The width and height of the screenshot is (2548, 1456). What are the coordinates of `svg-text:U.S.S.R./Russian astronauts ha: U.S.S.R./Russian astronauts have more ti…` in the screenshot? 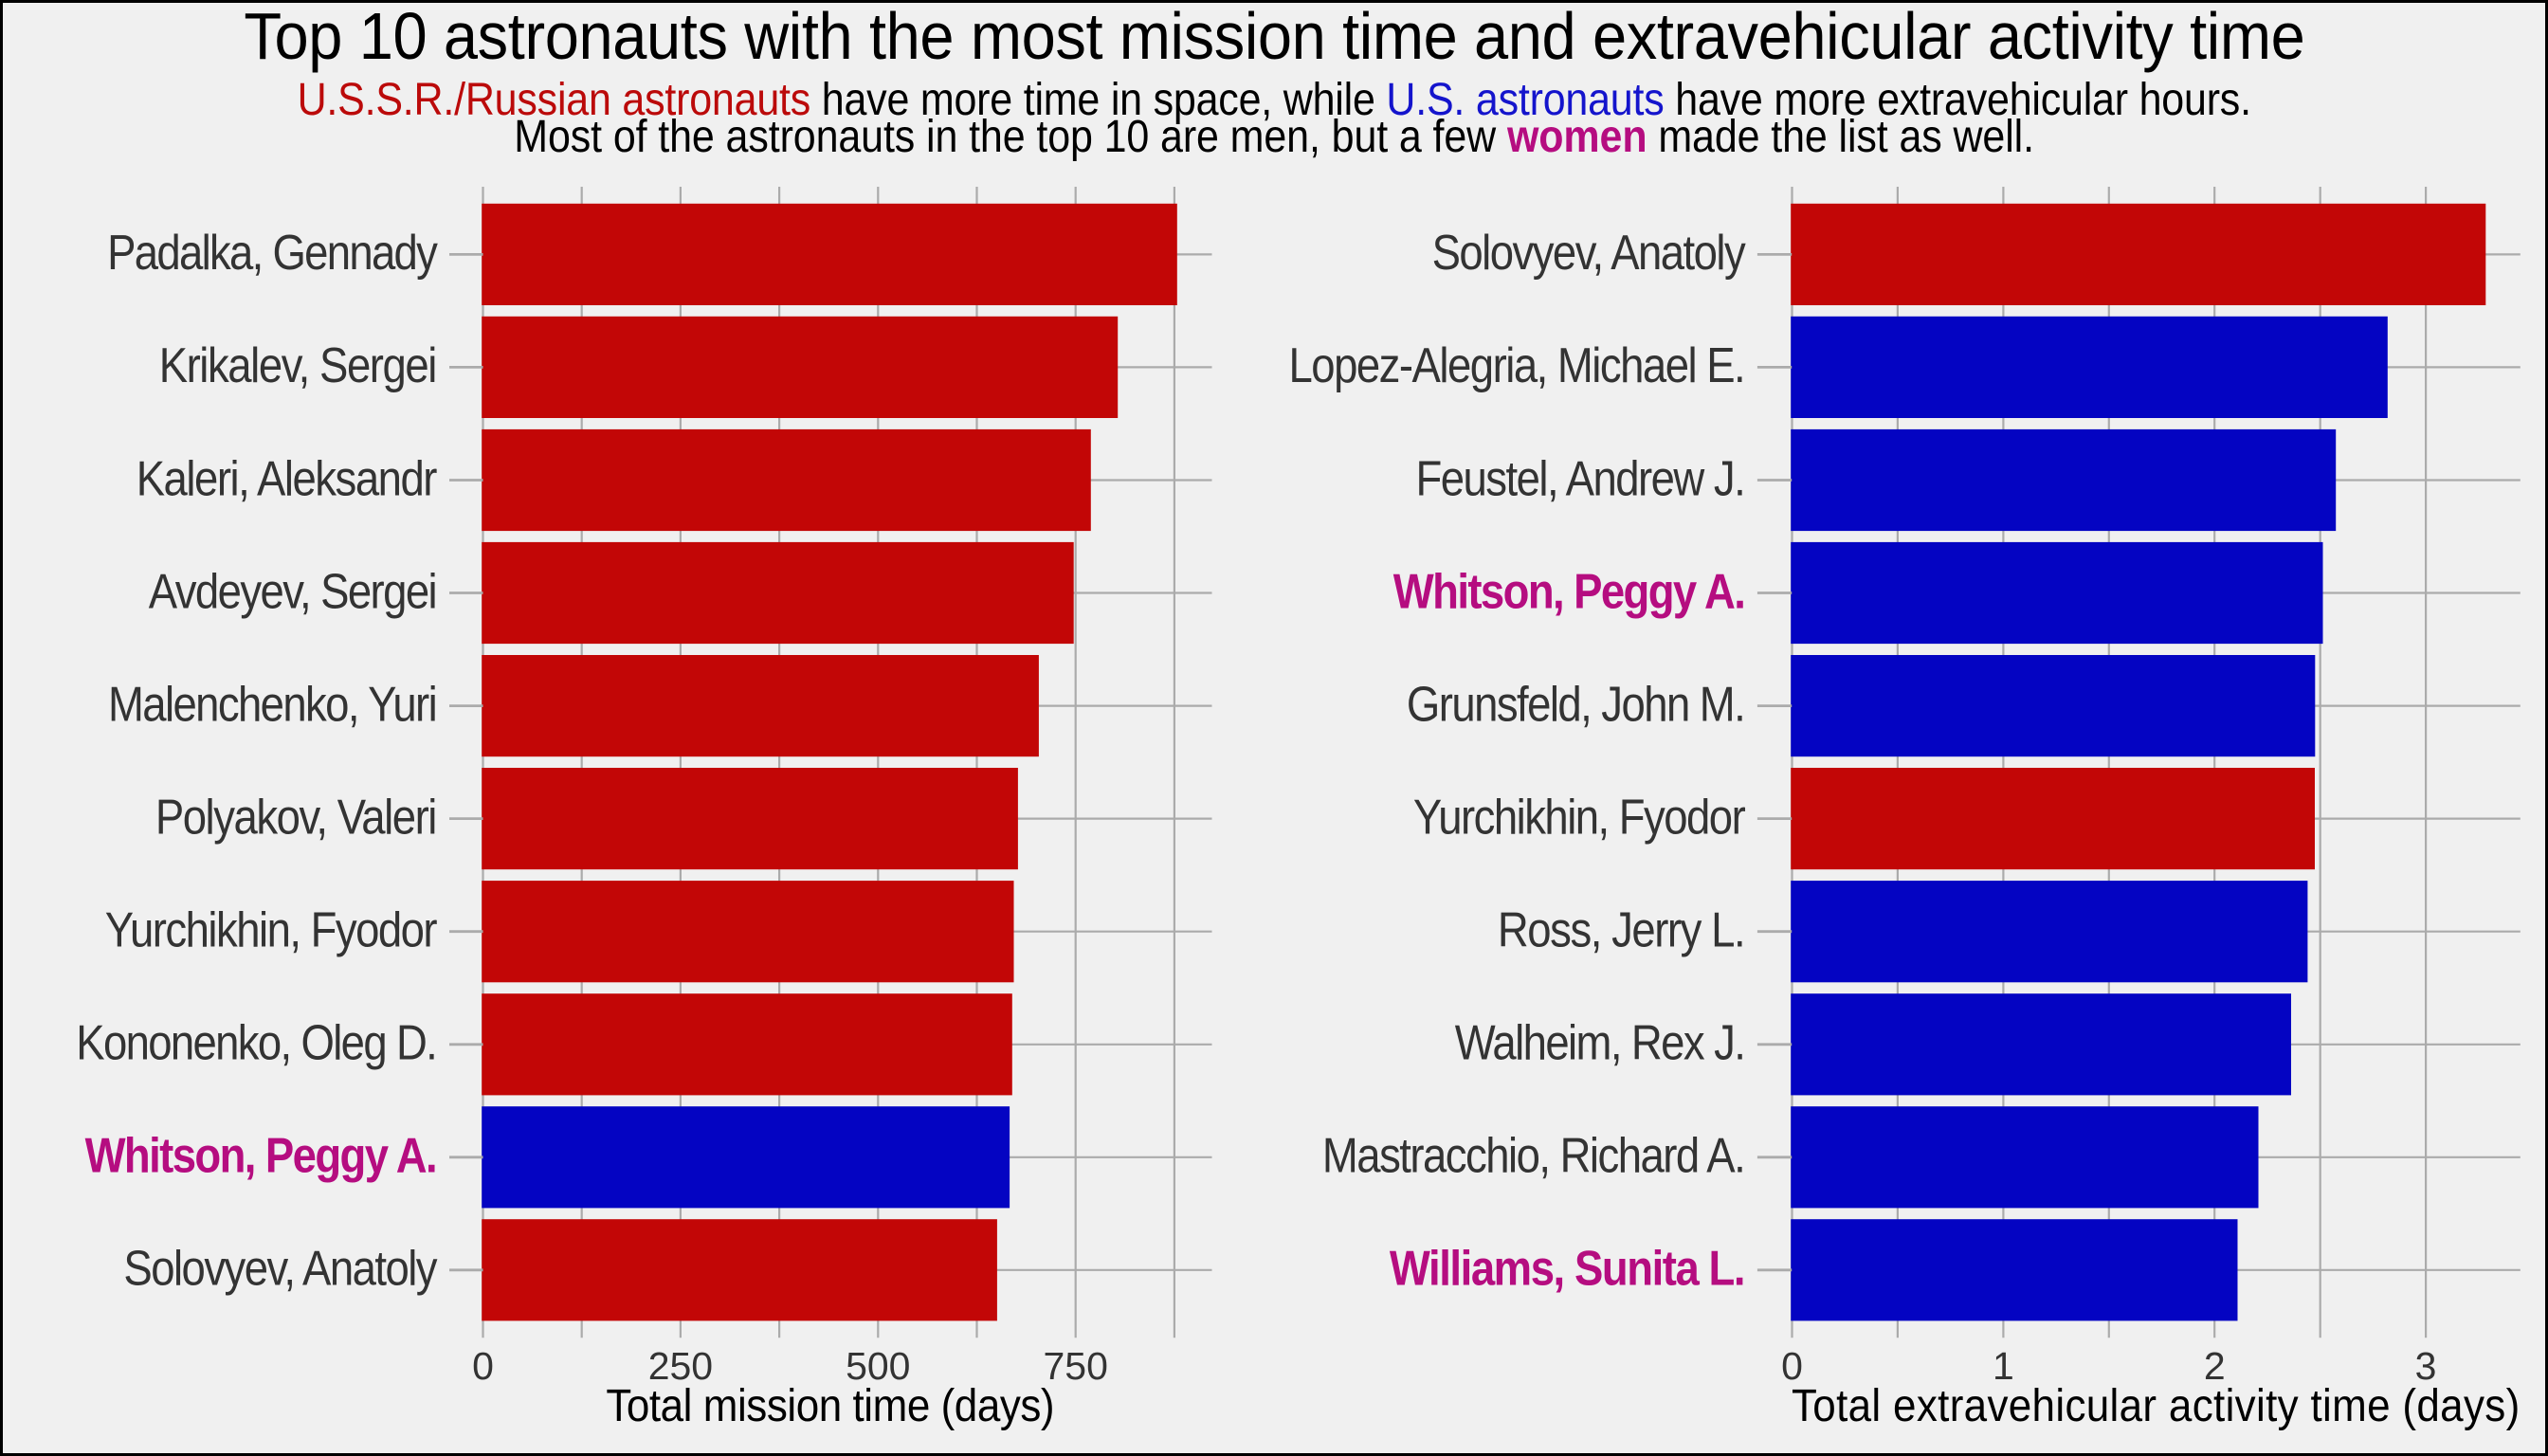 It's located at (1274, 99).